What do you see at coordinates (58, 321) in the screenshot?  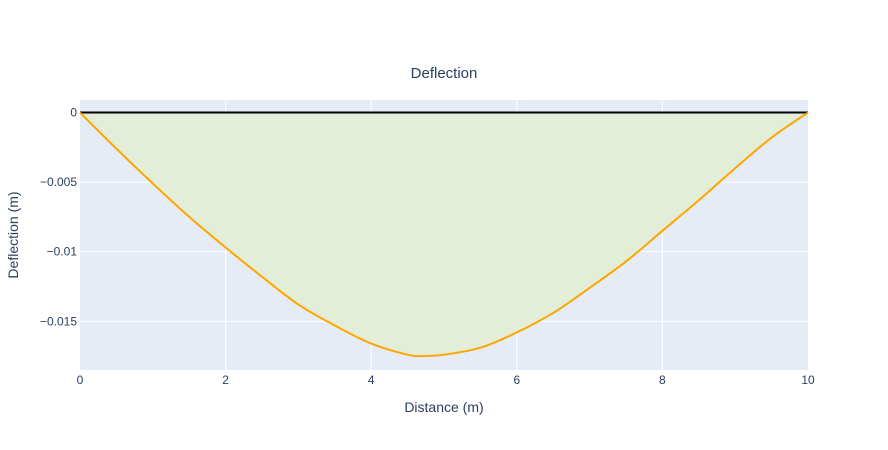 I see `y-tick-label: −0.015` at bounding box center [58, 321].